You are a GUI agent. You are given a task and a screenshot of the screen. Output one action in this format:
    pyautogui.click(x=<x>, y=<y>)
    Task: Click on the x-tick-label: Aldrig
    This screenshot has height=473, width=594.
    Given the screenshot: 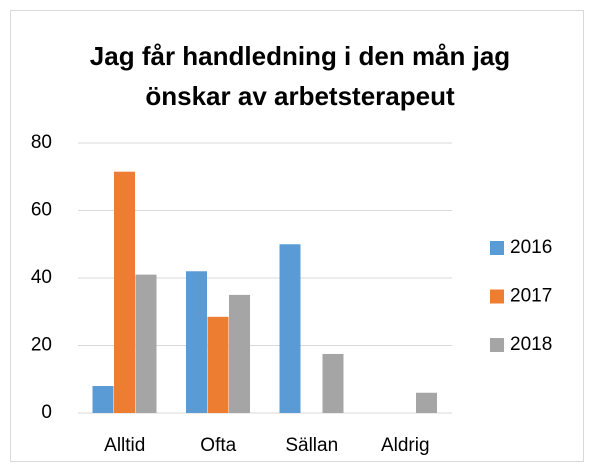 What is the action you would take?
    pyautogui.click(x=405, y=445)
    